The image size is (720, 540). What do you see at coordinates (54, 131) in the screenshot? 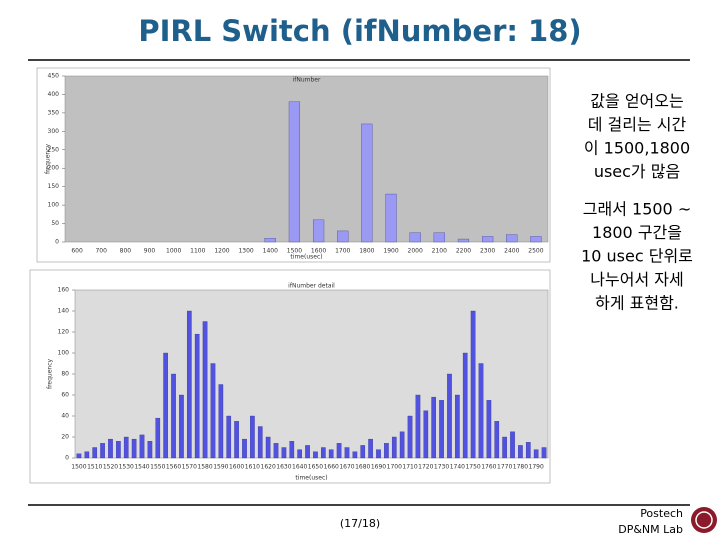
I see `y-tick-label: 300` at bounding box center [54, 131].